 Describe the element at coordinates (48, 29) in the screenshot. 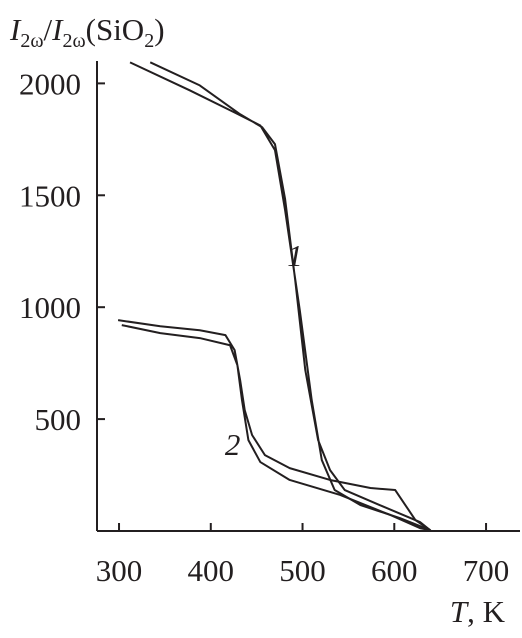

I see `y-label-part: /` at that location.